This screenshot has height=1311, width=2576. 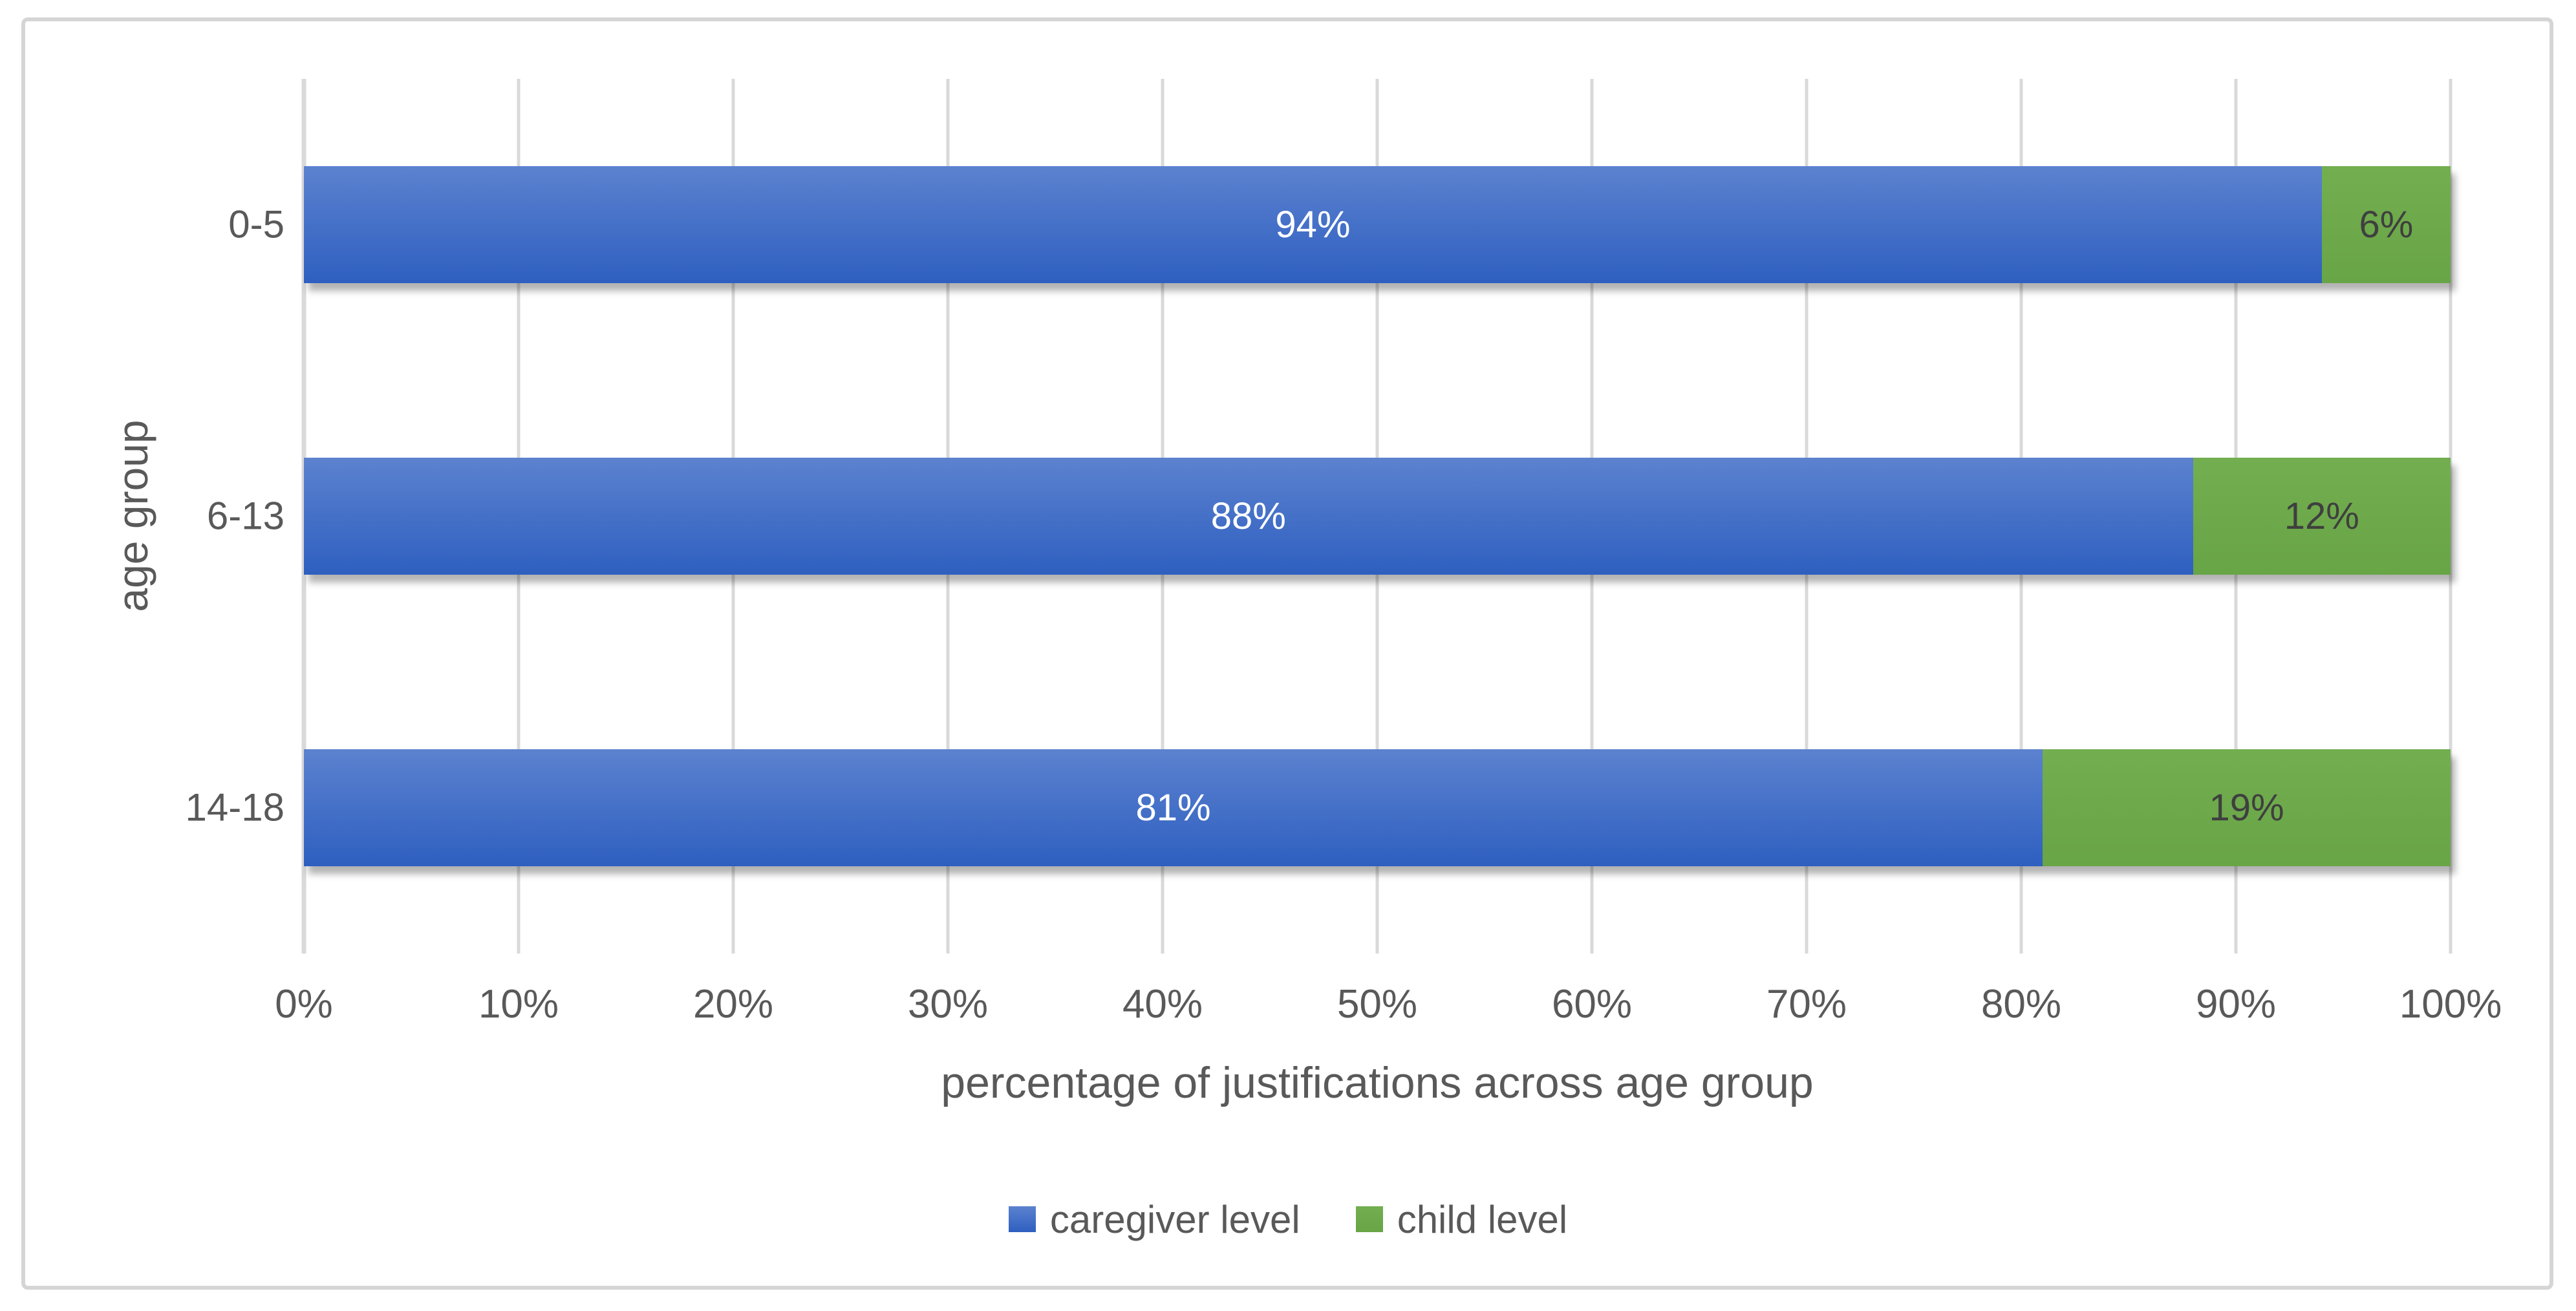 I want to click on stacked-bar: 94% 6%, so click(x=1377, y=224).